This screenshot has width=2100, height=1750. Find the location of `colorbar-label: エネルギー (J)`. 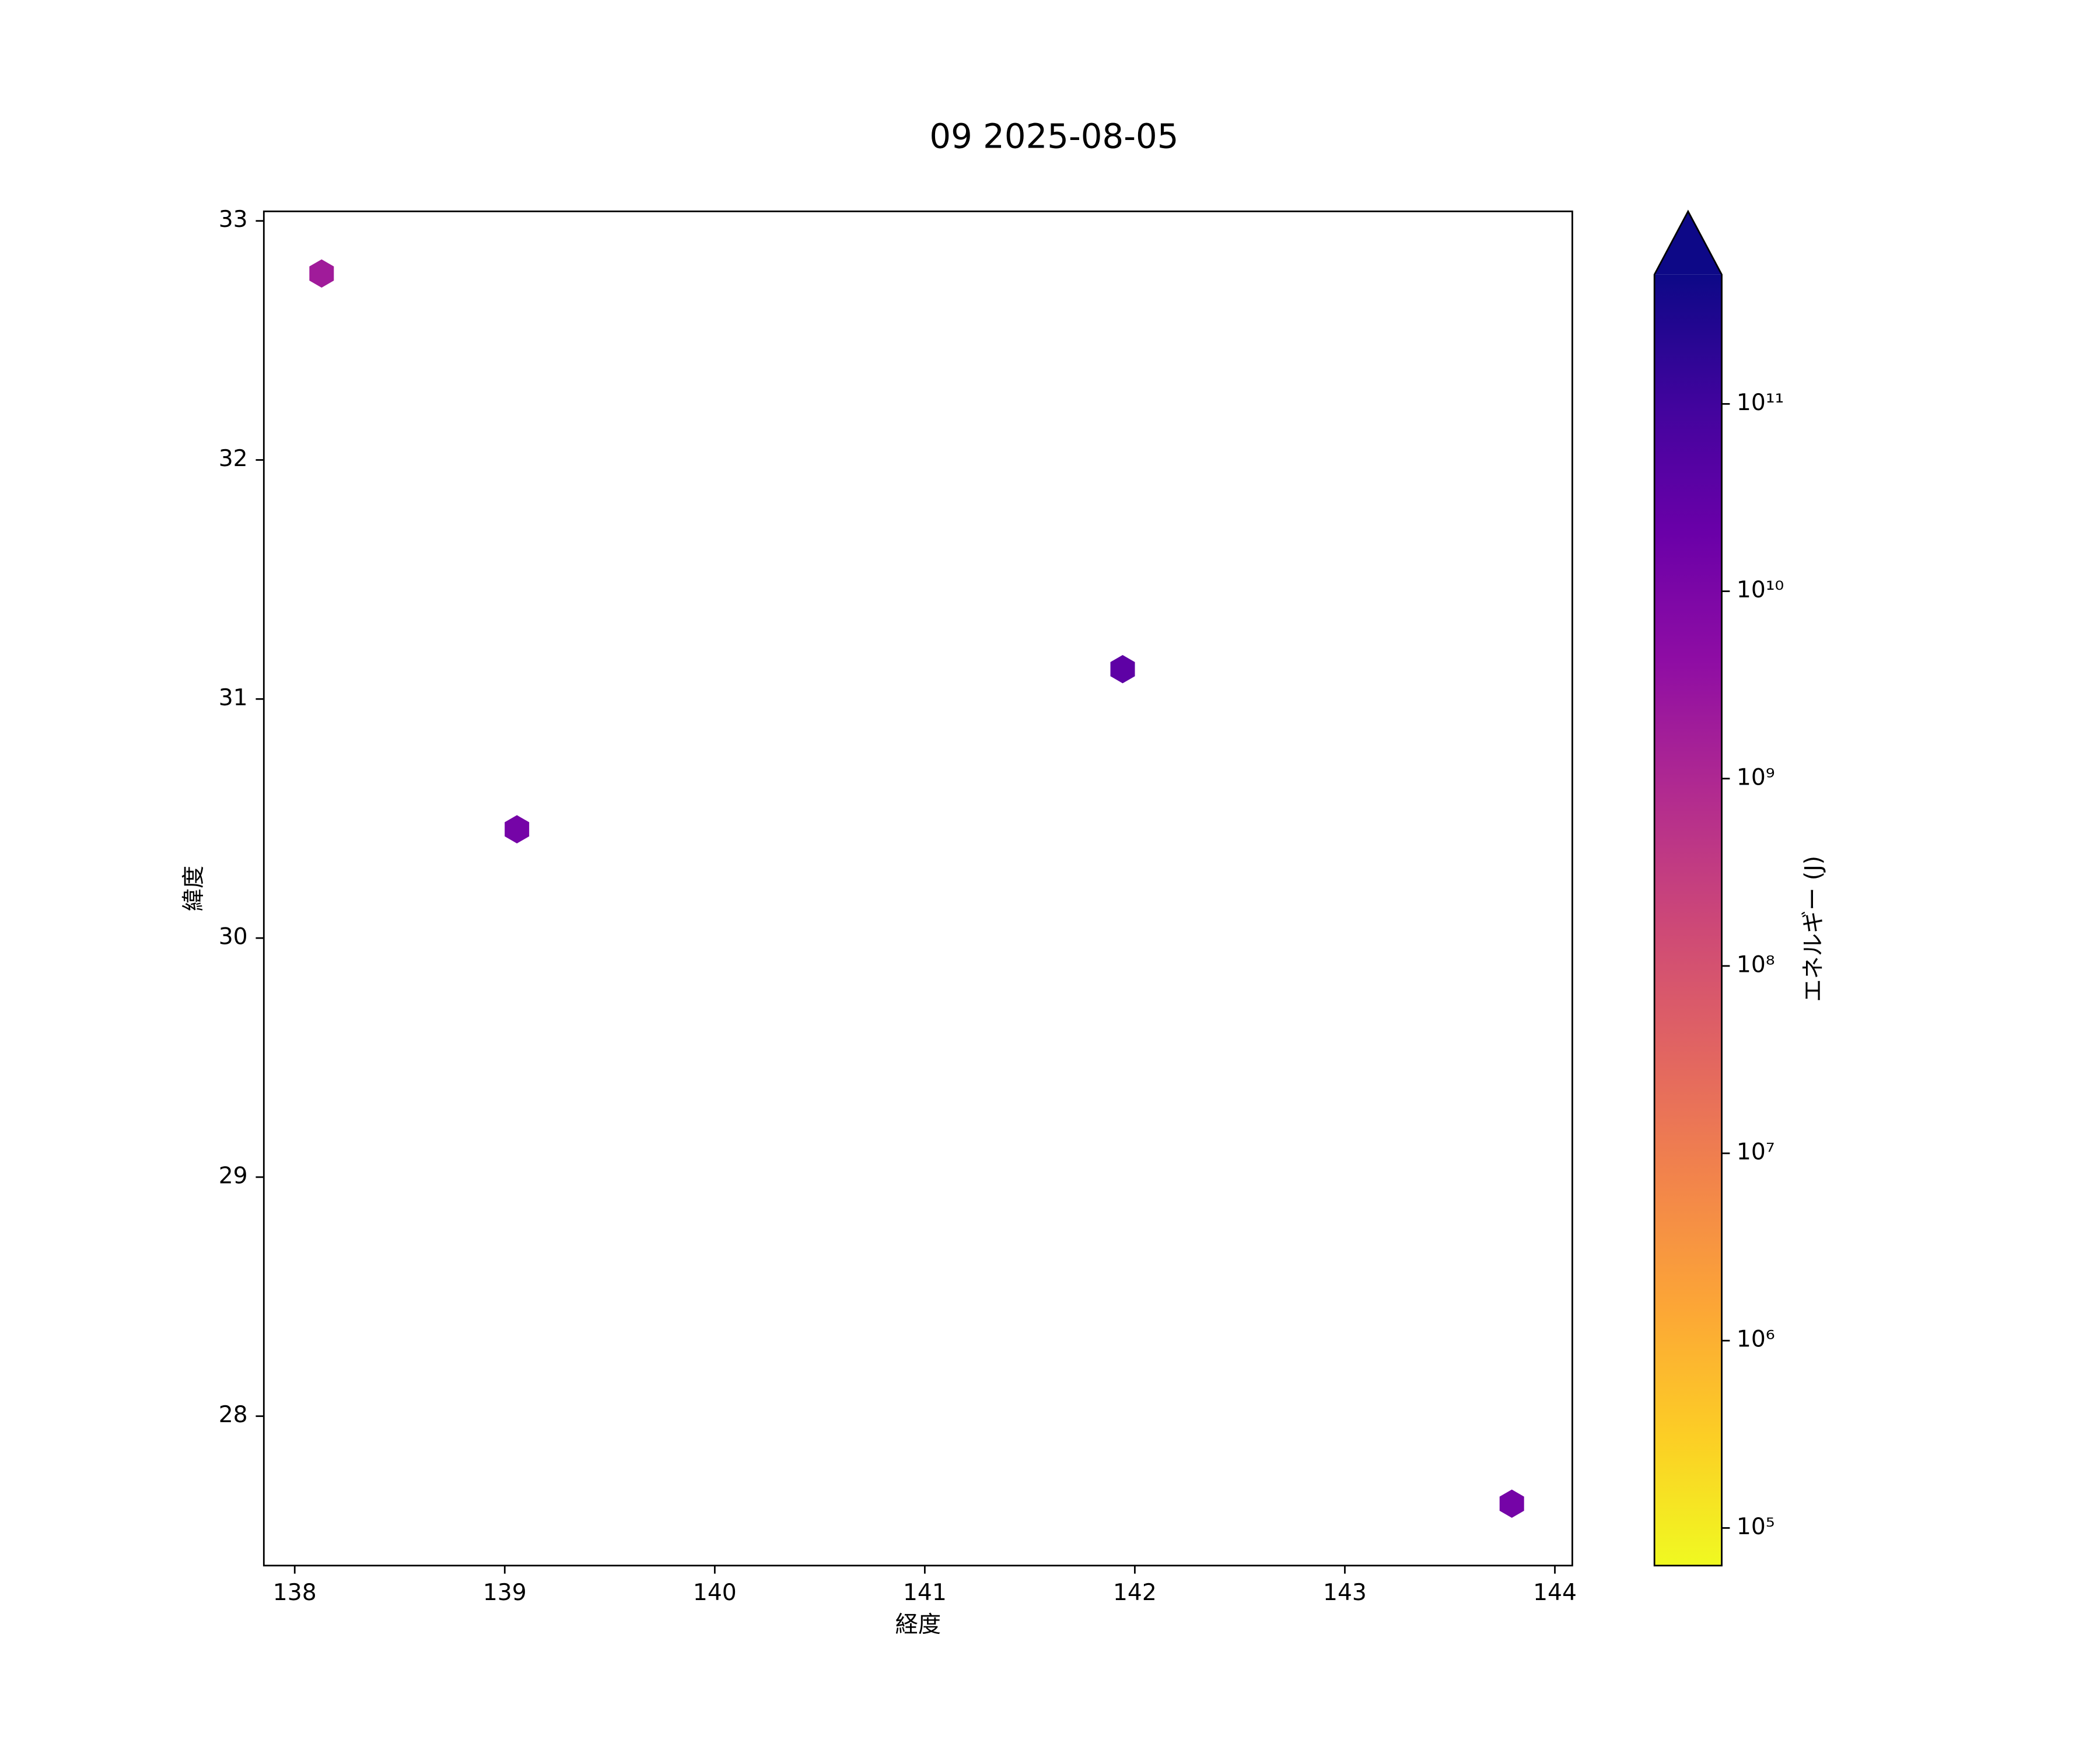

colorbar-label: エネルギー (J) is located at coordinates (1813, 929).